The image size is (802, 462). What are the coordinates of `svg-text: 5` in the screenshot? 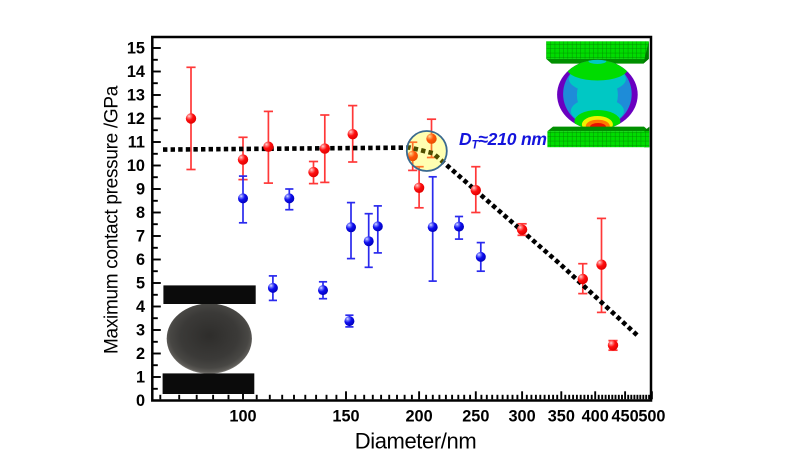 It's located at (140, 283).